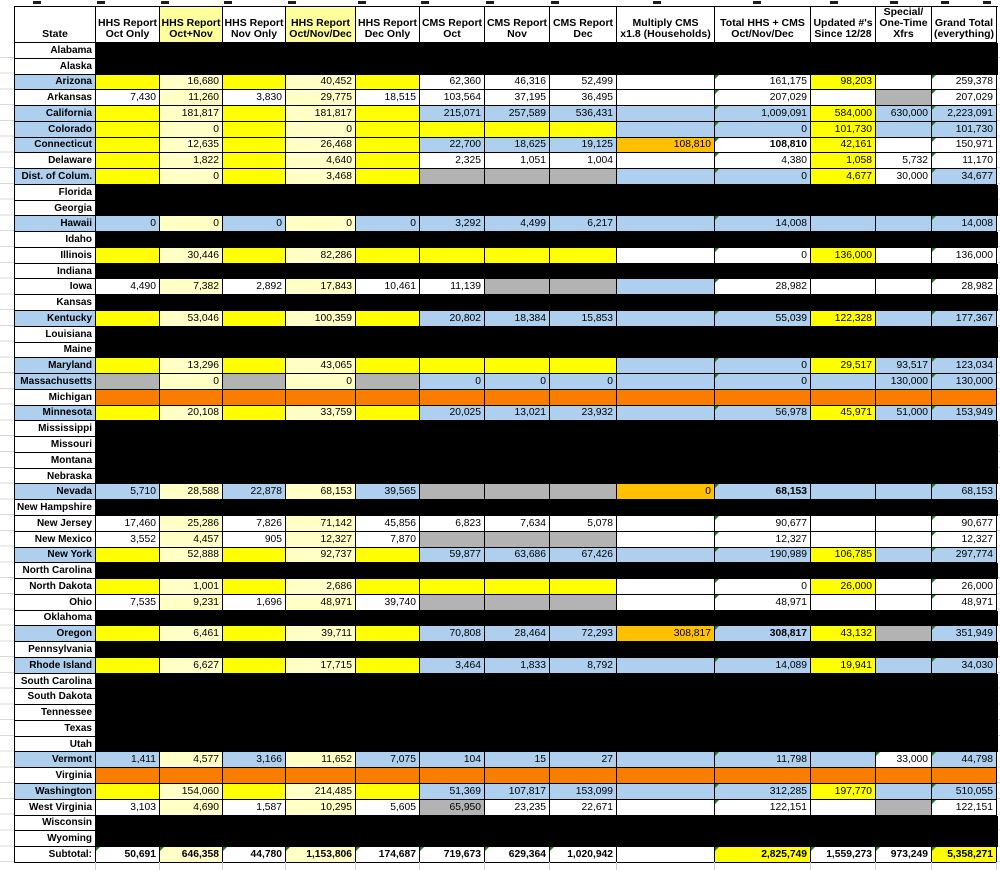 The height and width of the screenshot is (870, 1000). What do you see at coordinates (55, 618) in the screenshot?
I see `state-cell-oklahoma: Oklahoma` at bounding box center [55, 618].